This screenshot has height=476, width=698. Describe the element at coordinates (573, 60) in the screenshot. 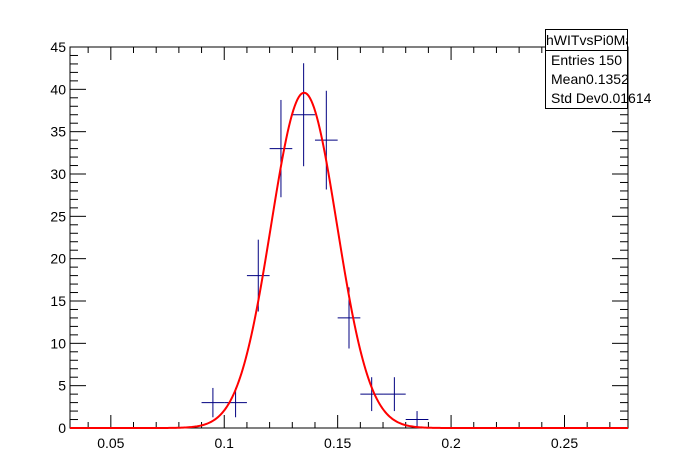

I see `stats-label: Entries` at that location.